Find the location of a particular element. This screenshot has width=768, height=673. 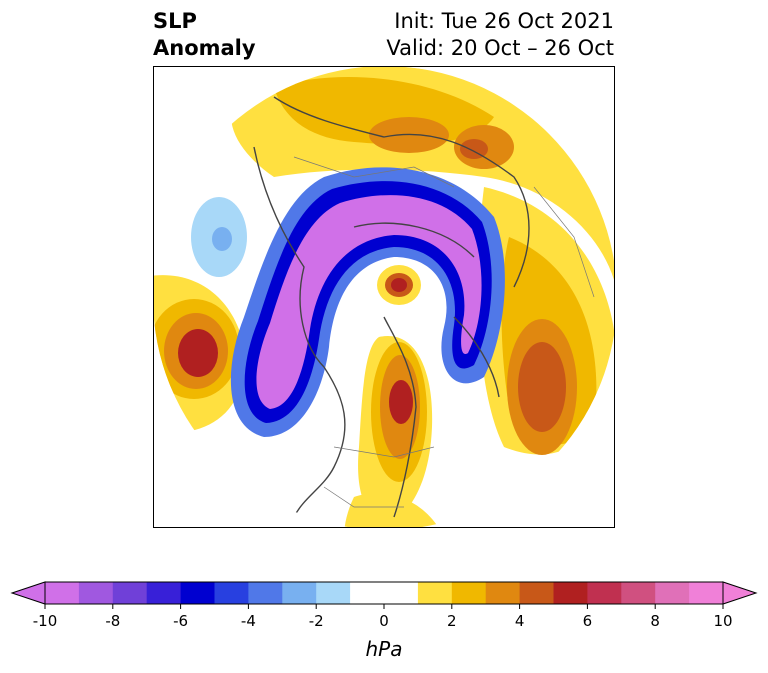

colorbar-tick-label: 6 is located at coordinates (588, 621).